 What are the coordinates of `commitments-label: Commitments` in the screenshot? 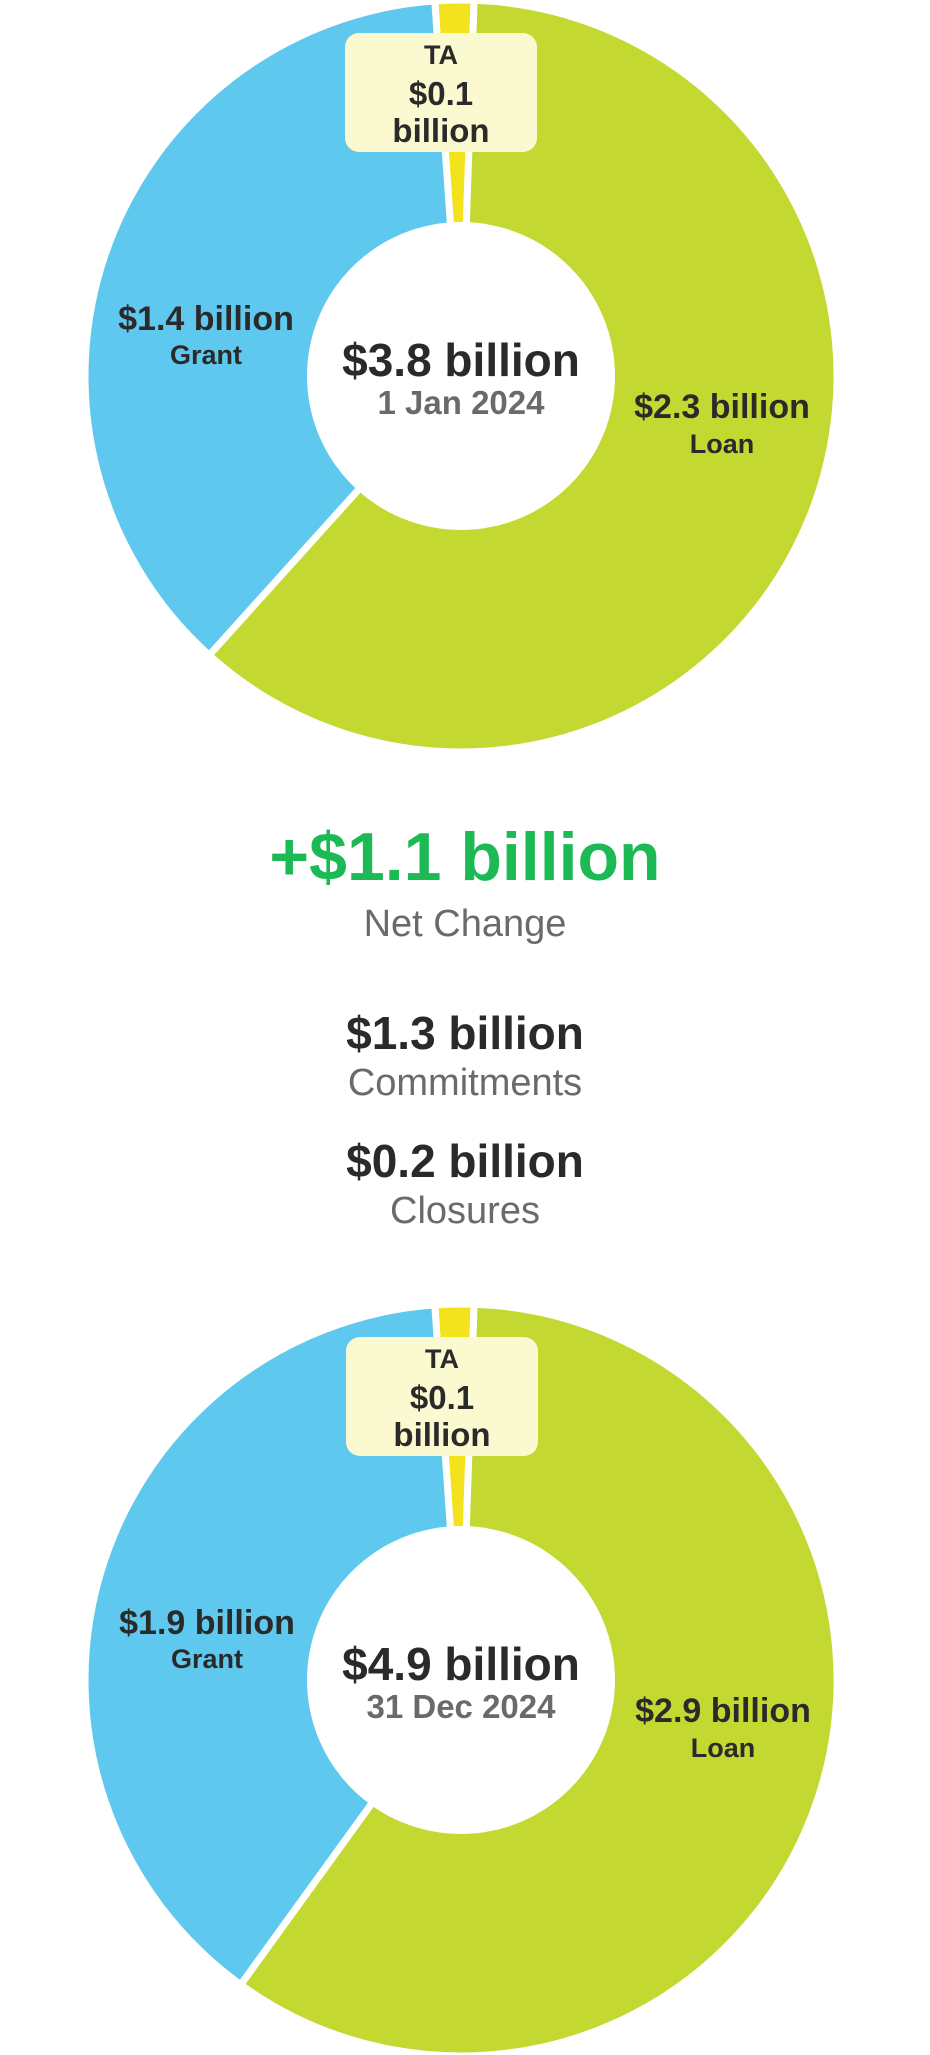 It's located at (465, 1083).